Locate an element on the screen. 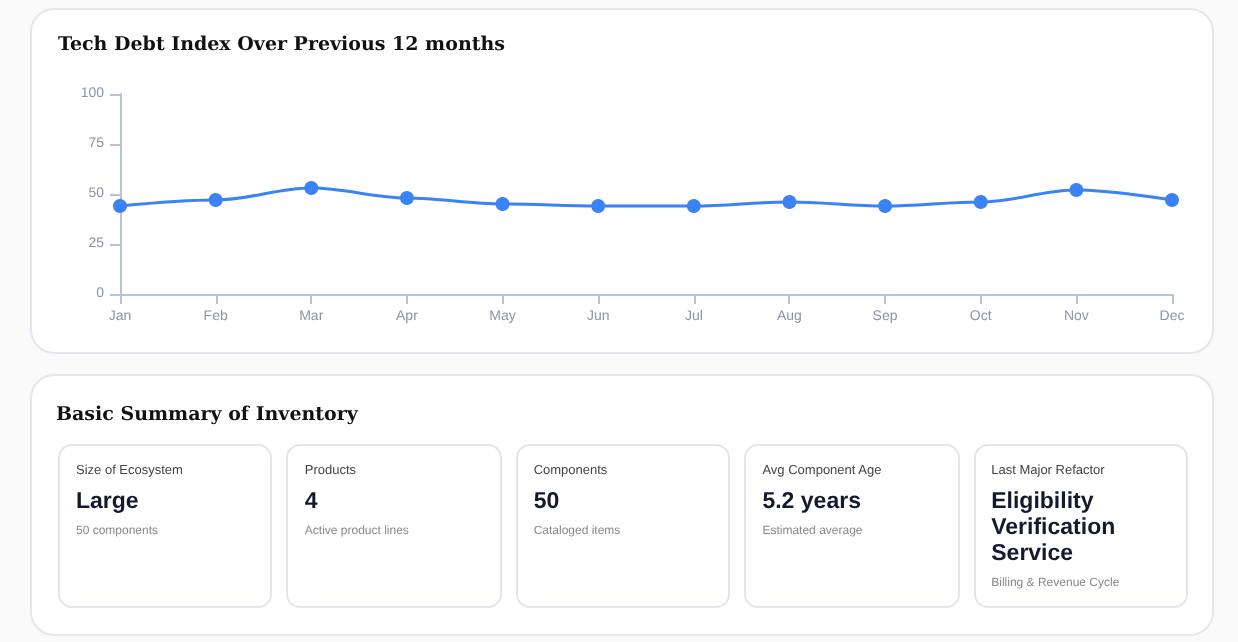 Image resolution: width=1238 pixels, height=642 pixels. text: Basic Summary of Inventory is located at coordinates (207, 415).